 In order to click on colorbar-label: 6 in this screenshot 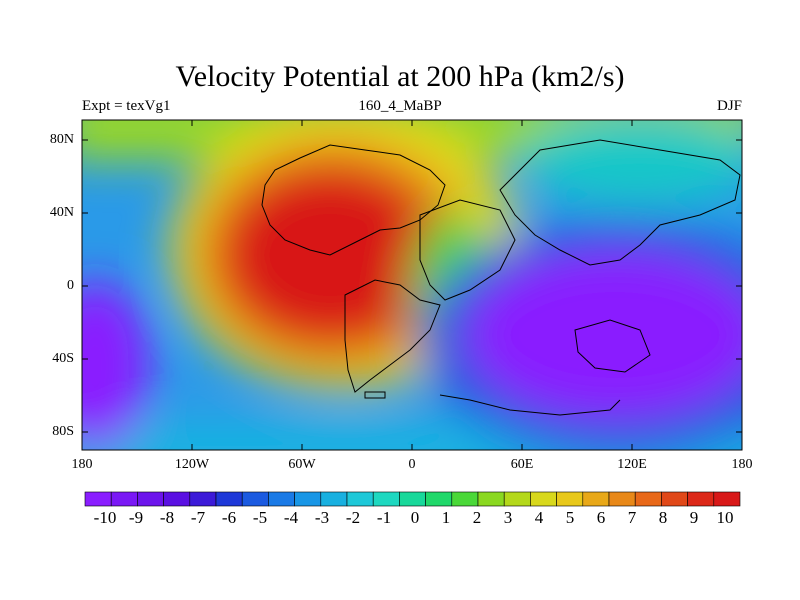, I will do `click(601, 517)`.